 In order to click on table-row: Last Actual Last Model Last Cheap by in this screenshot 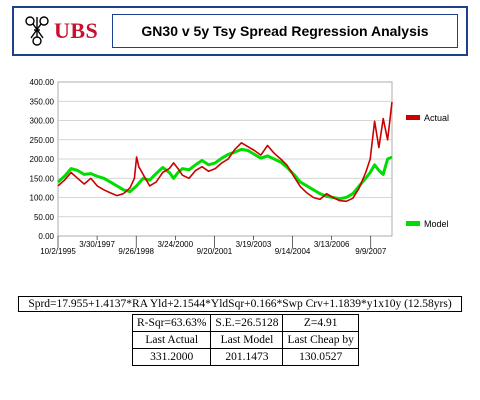, I will do `click(245, 340)`.